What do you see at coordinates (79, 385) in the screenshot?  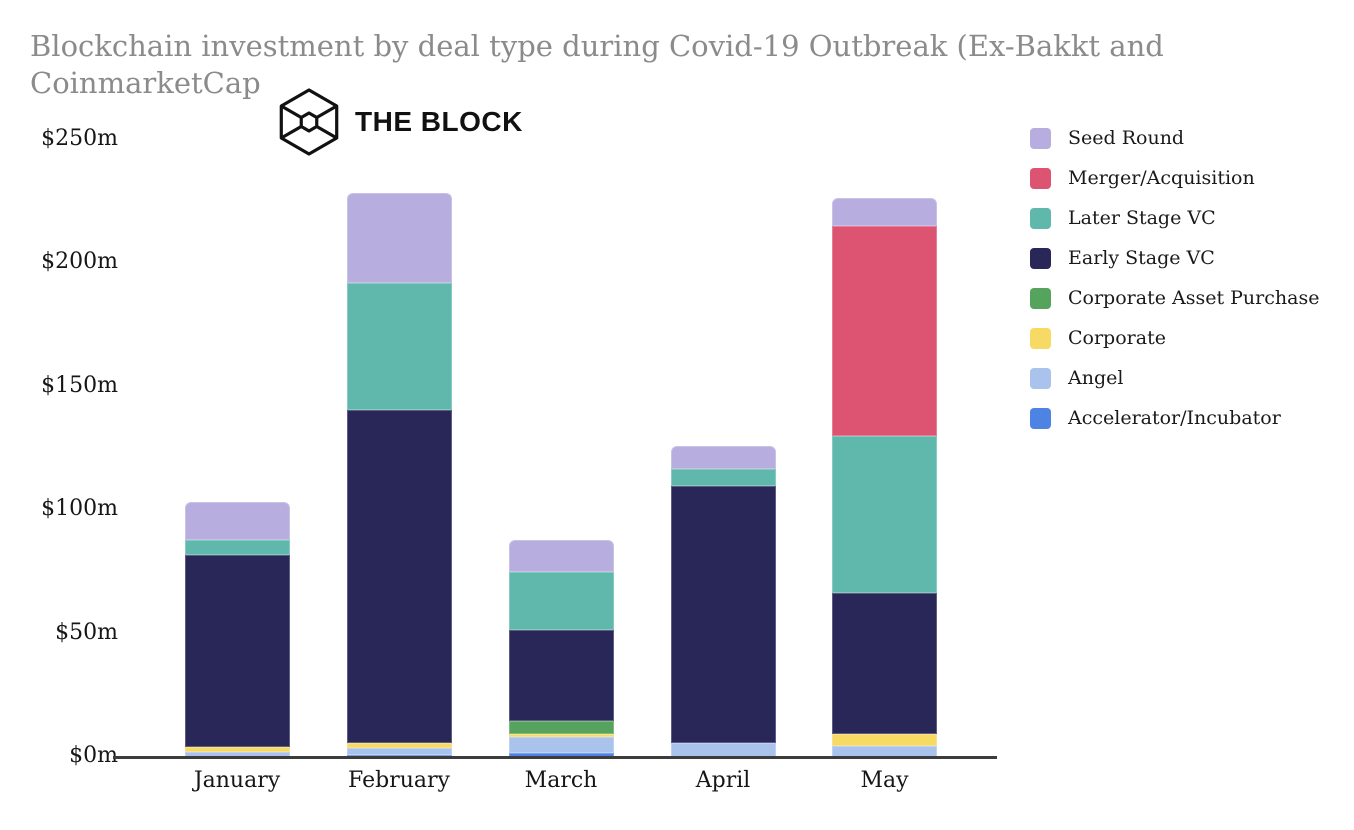 I see `y-axis-tick-label: $150m` at bounding box center [79, 385].